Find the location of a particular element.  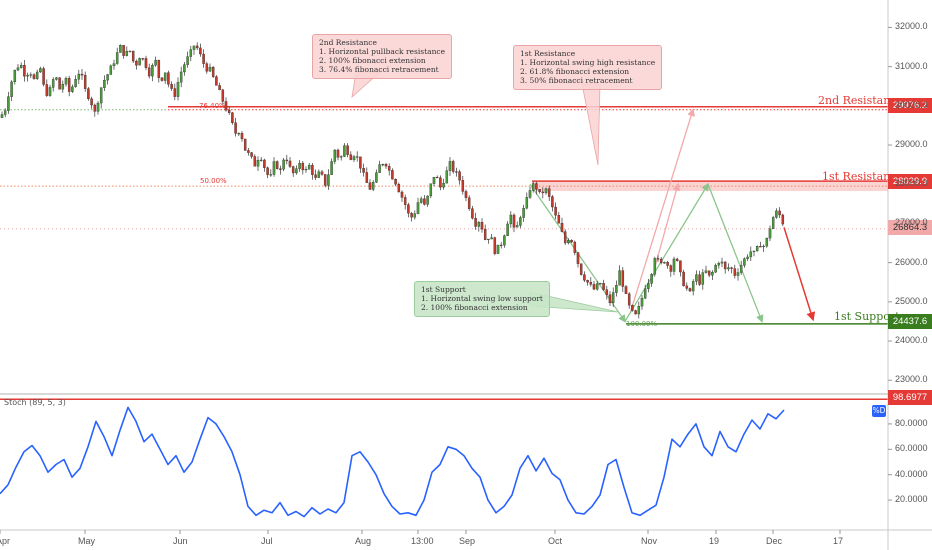

annotation-title: 1st Resistance is located at coordinates (548, 53).